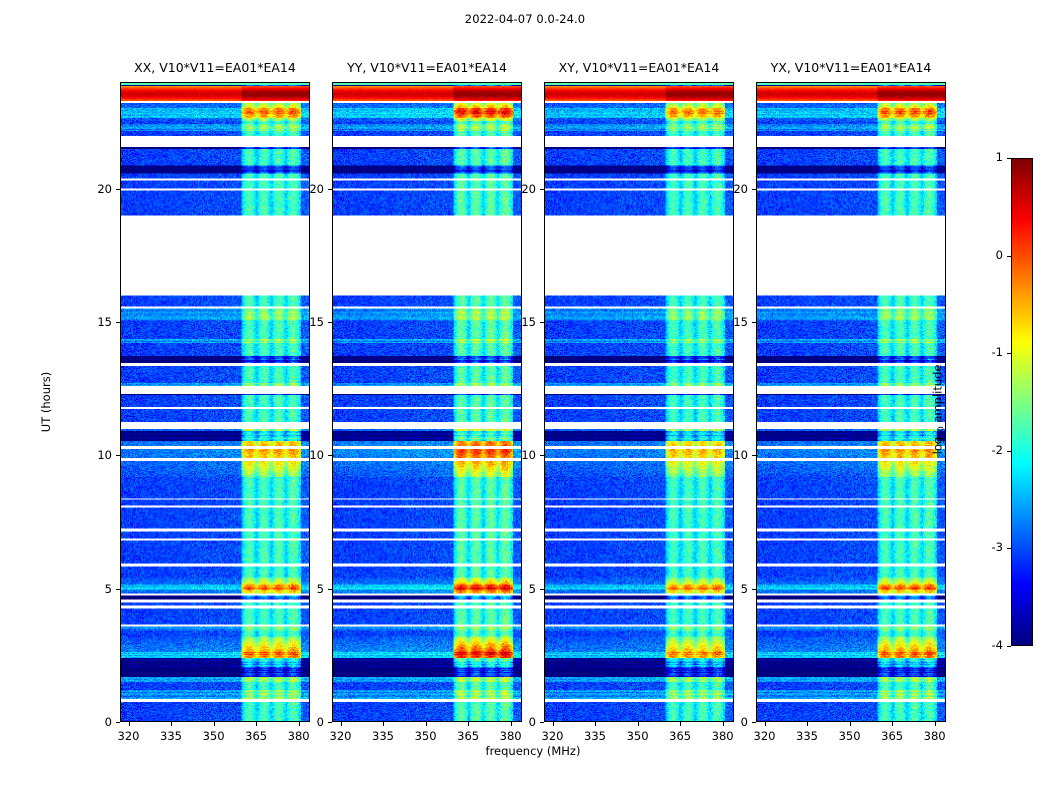 This screenshot has height=800, width=1050. I want to click on colorbar-tick-label: -3, so click(997, 547).